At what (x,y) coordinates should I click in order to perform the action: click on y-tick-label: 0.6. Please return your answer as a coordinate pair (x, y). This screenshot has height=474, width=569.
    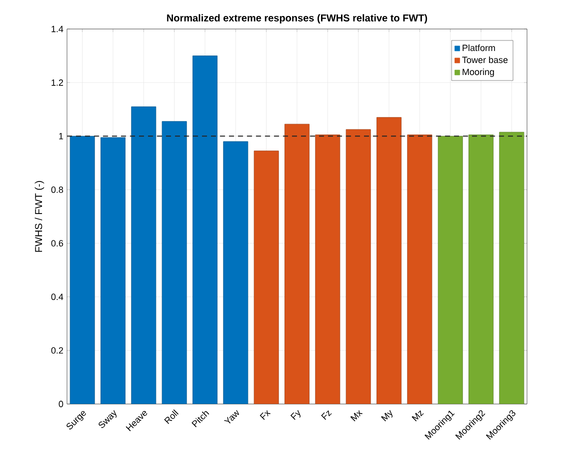
    Looking at the image, I should click on (57, 243).